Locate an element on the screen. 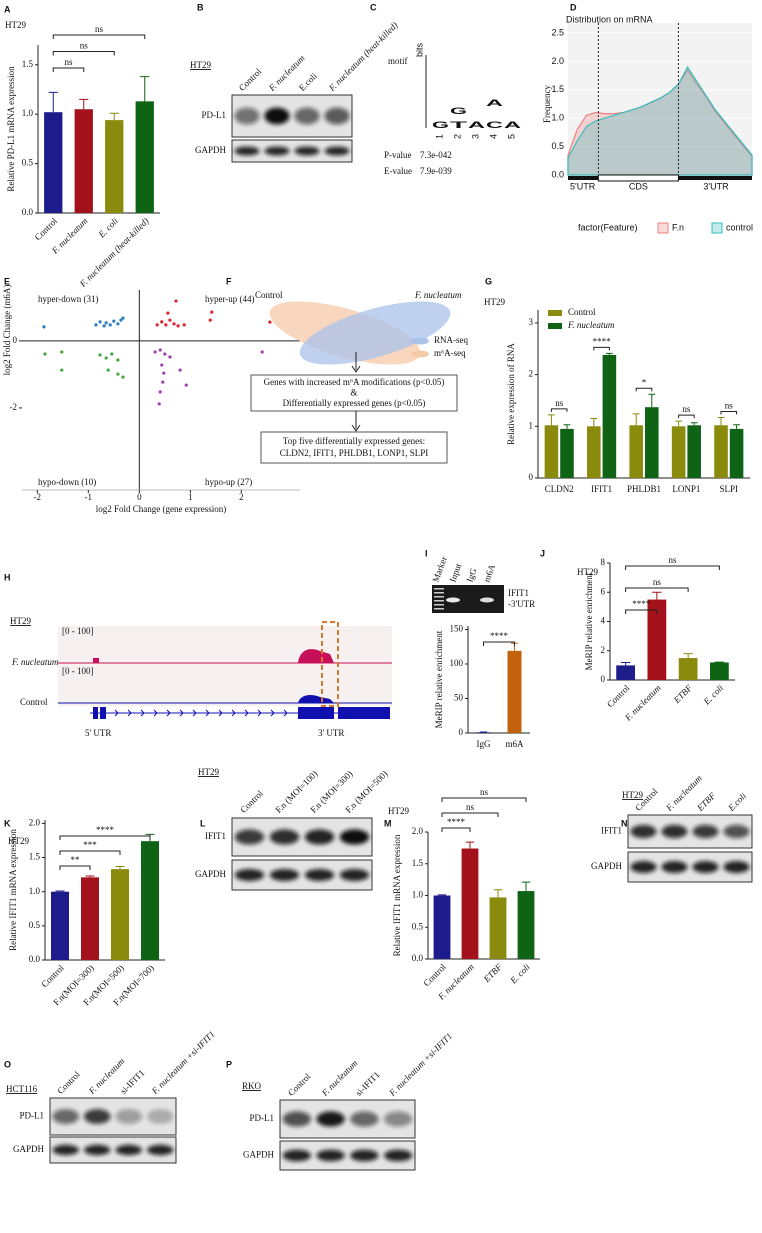 This screenshot has width=762, height=1233. legend-label: F. nucleatum is located at coordinates (591, 325).